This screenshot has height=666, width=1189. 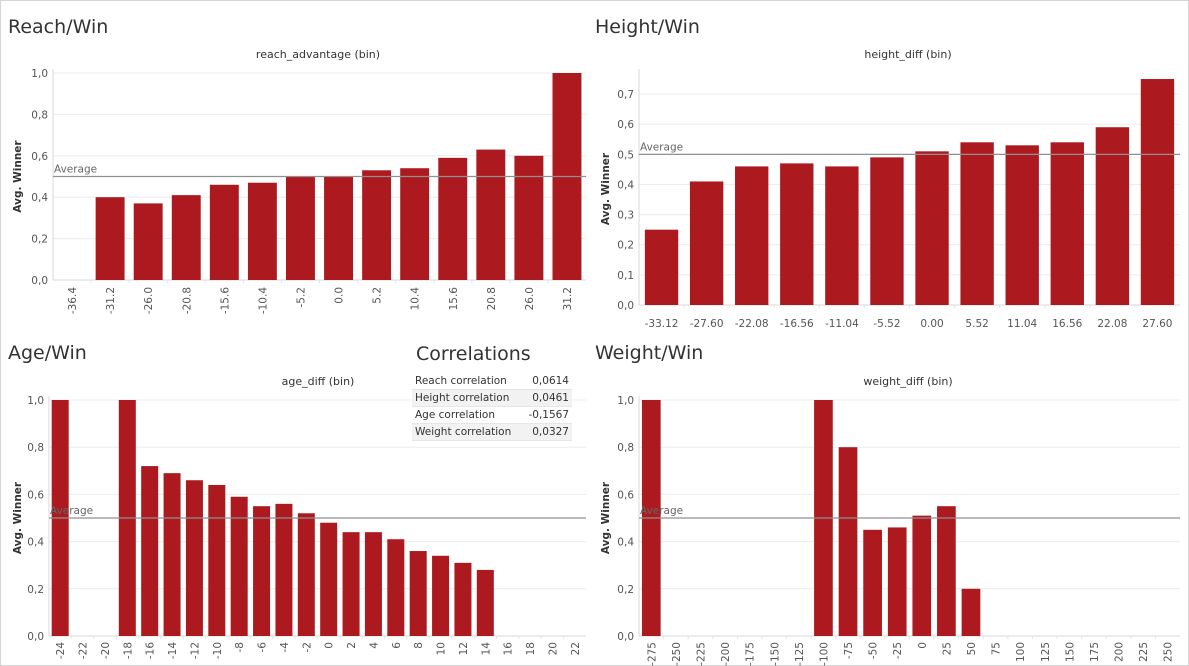 I want to click on x-tick-label: -36.4, so click(x=73, y=300).